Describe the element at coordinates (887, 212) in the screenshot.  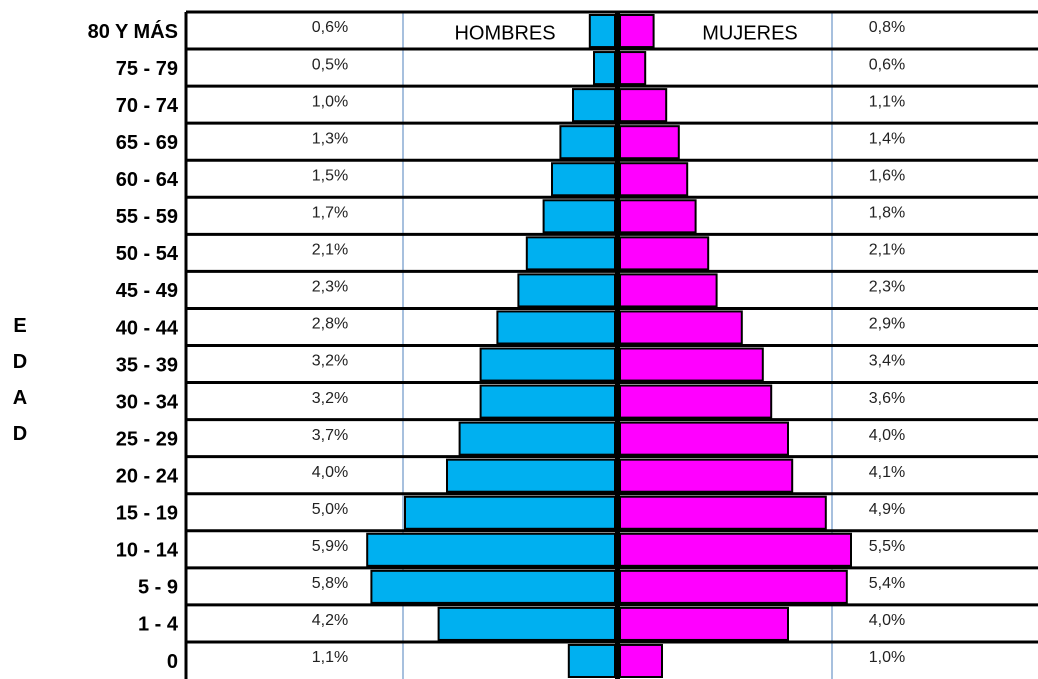
I see `value-label: 1,8%` at that location.